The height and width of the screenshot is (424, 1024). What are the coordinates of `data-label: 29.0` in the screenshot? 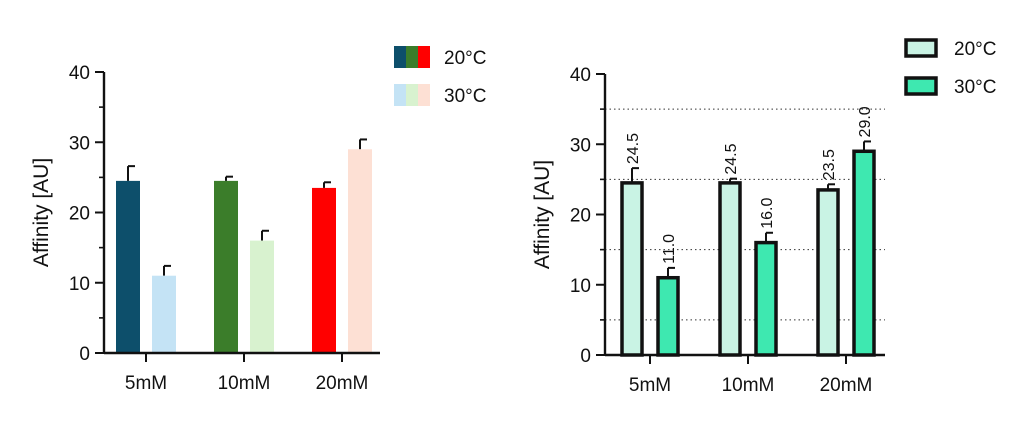 It's located at (865, 121).